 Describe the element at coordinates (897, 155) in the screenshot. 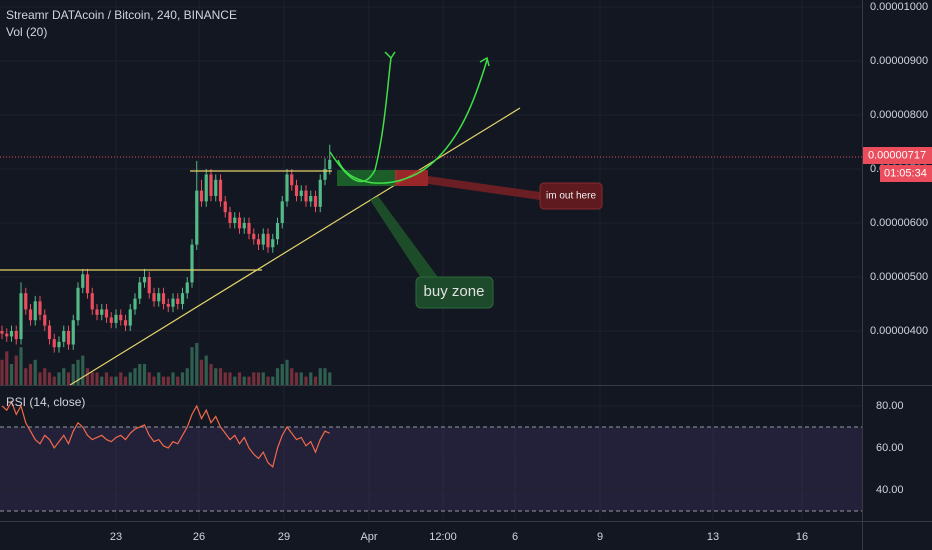

I see `price-tag-text: 0.00000717` at that location.